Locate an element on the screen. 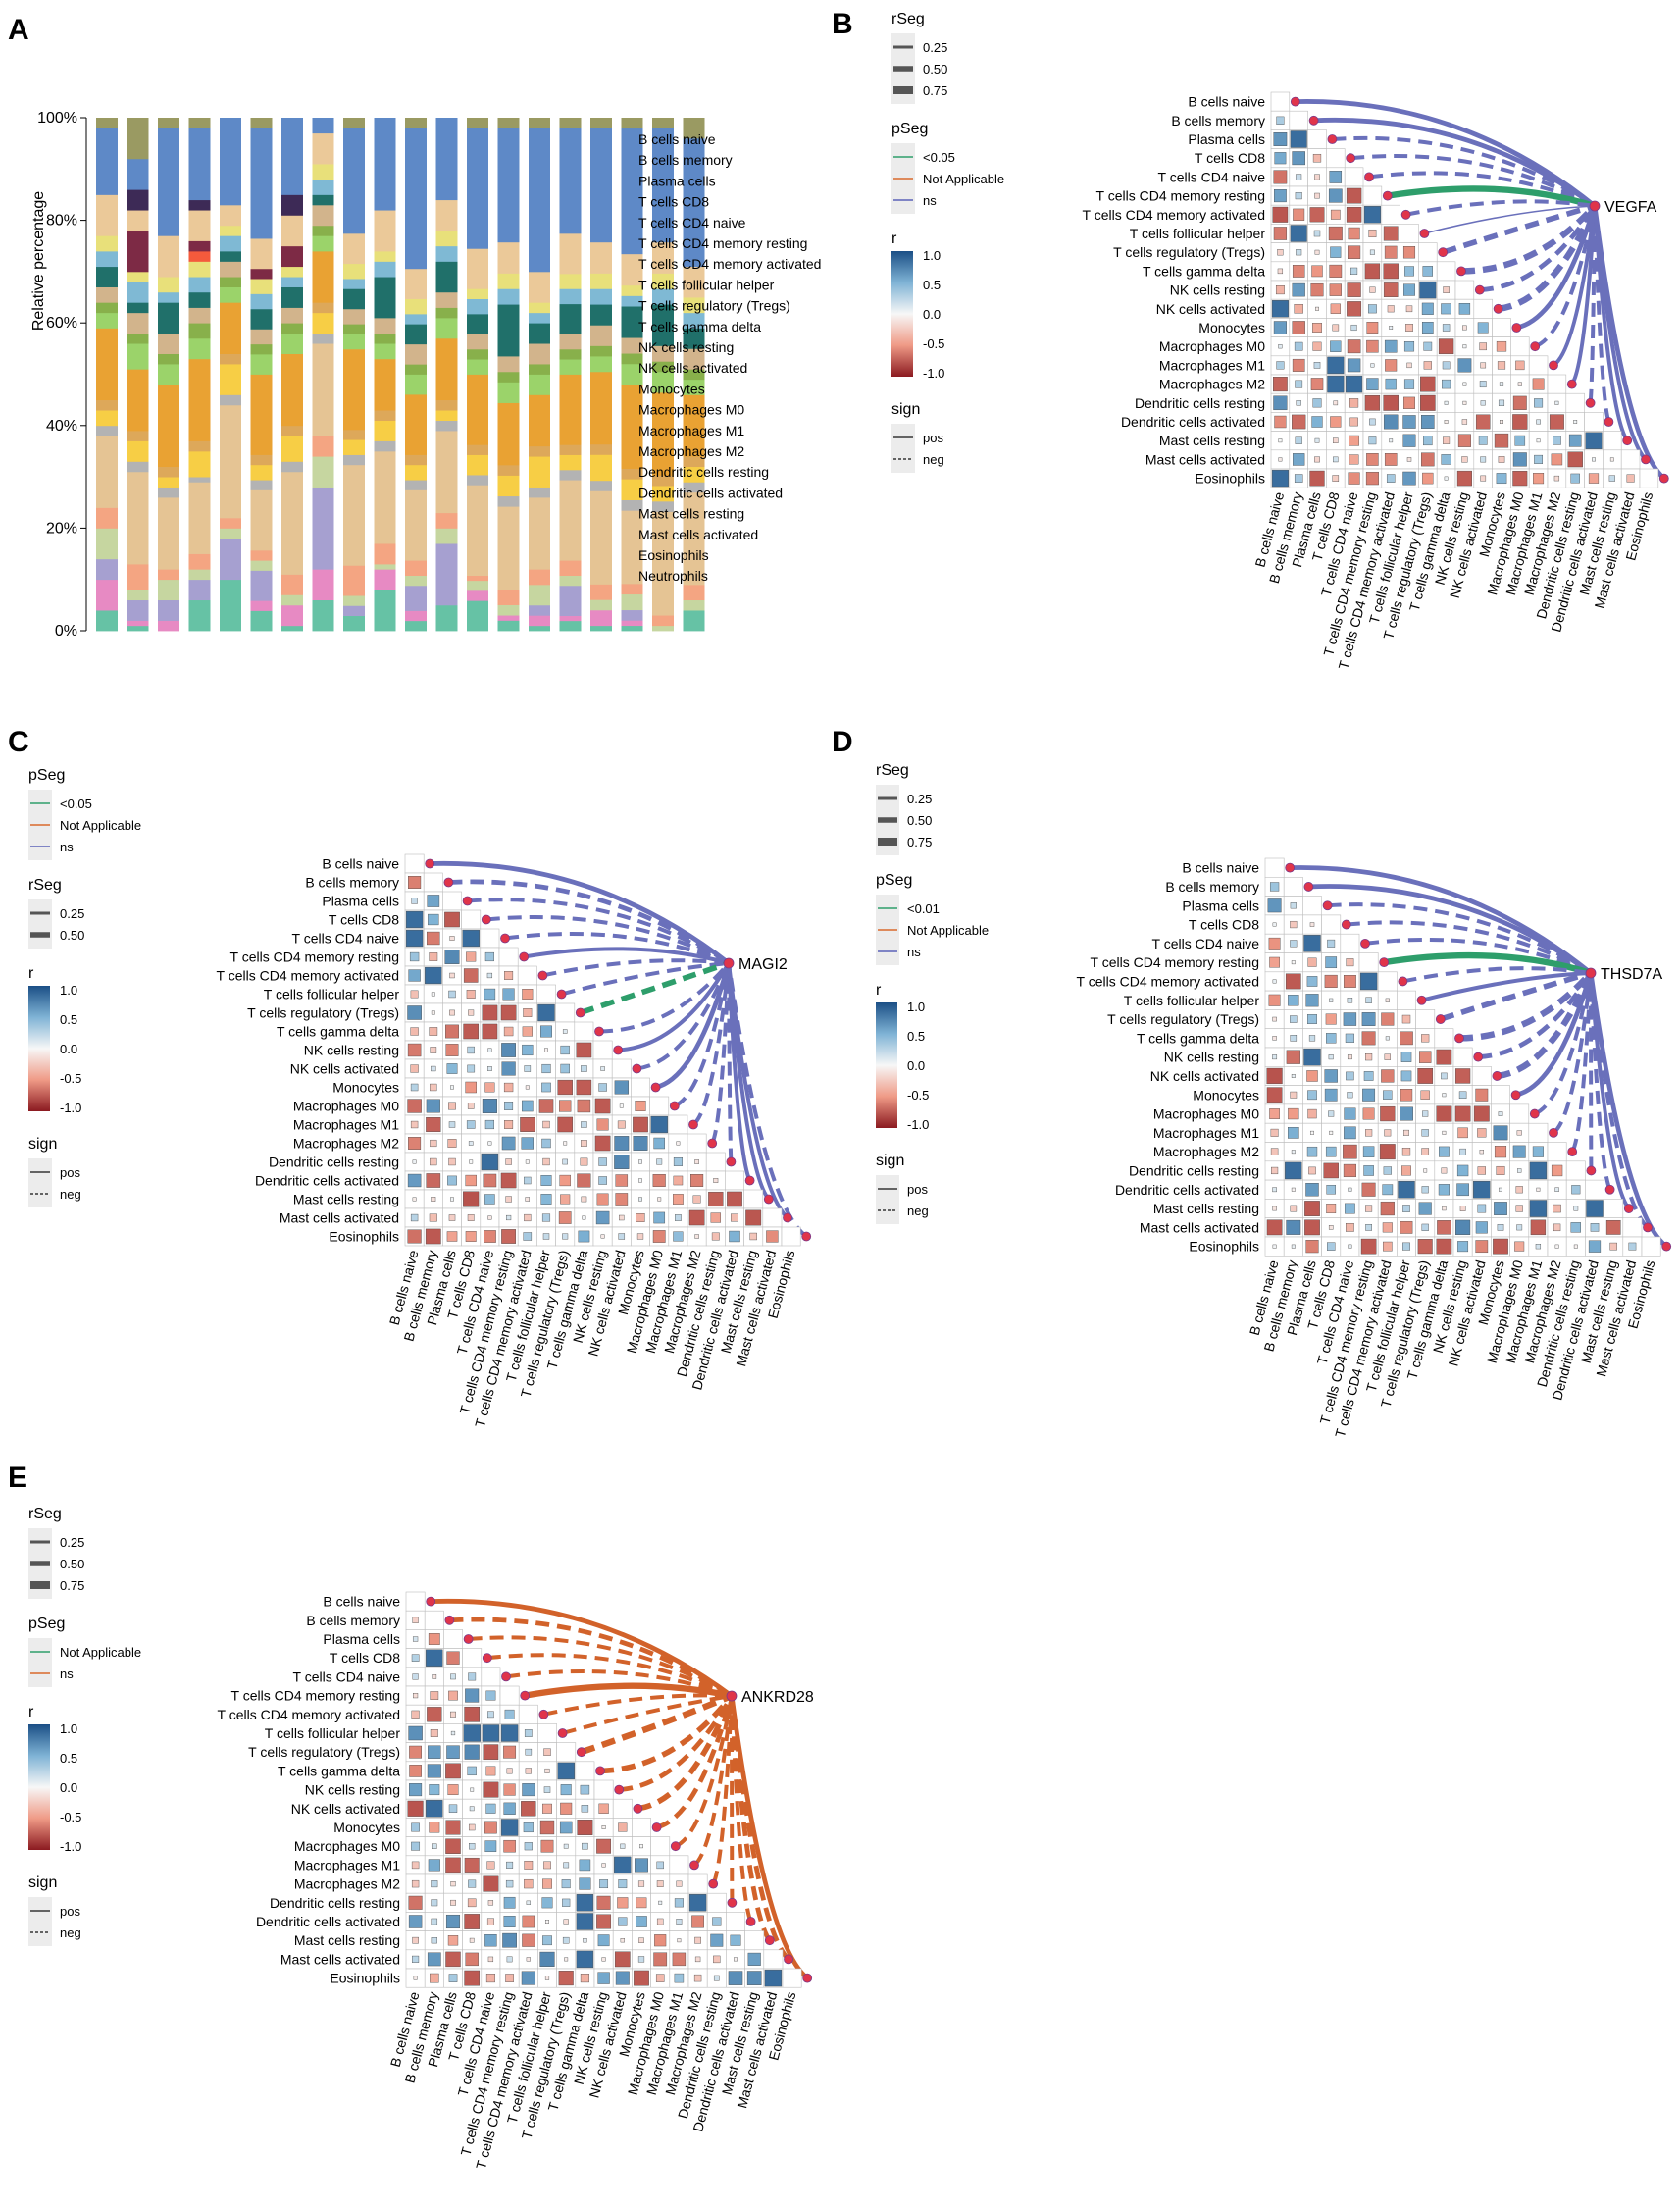  r-colorbar-label: -0.5 is located at coordinates (933, 343).